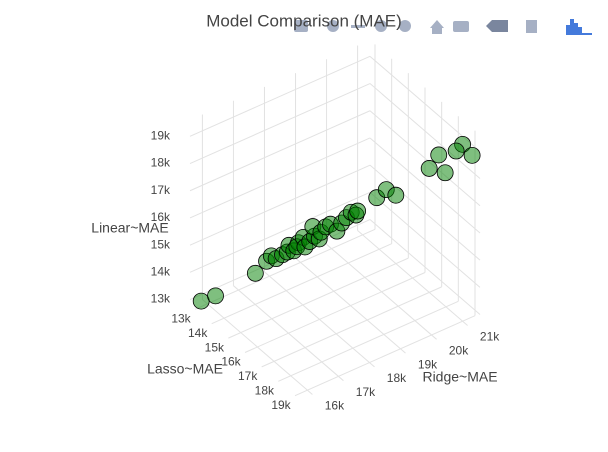 The width and height of the screenshot is (608, 452). I want to click on x-axis-title: Ridge~MAE, so click(459, 377).